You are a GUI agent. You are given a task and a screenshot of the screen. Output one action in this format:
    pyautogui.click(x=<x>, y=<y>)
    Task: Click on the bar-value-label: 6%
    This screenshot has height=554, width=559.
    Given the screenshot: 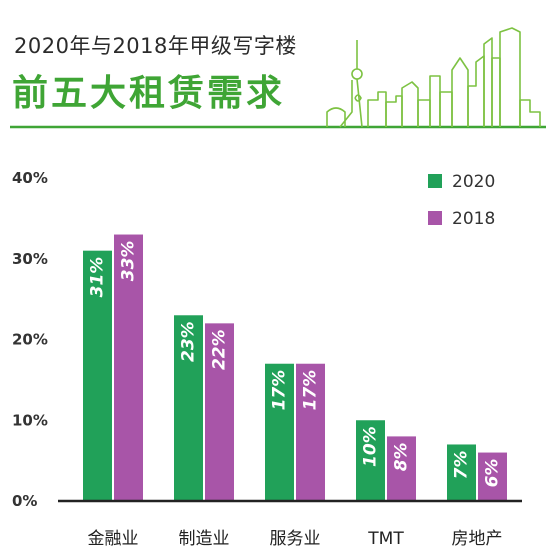 What is the action you would take?
    pyautogui.click(x=493, y=473)
    